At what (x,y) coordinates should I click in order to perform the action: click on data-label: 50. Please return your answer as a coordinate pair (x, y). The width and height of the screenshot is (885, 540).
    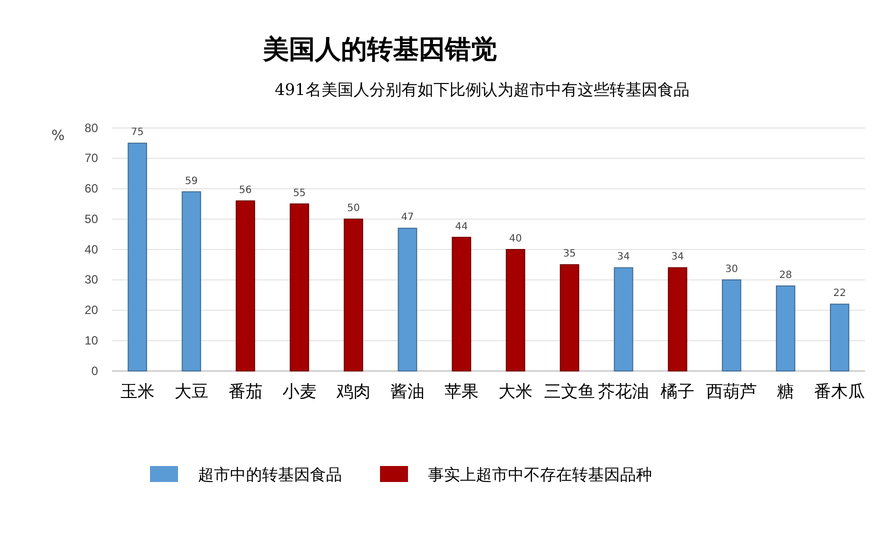
    Looking at the image, I should click on (353, 208).